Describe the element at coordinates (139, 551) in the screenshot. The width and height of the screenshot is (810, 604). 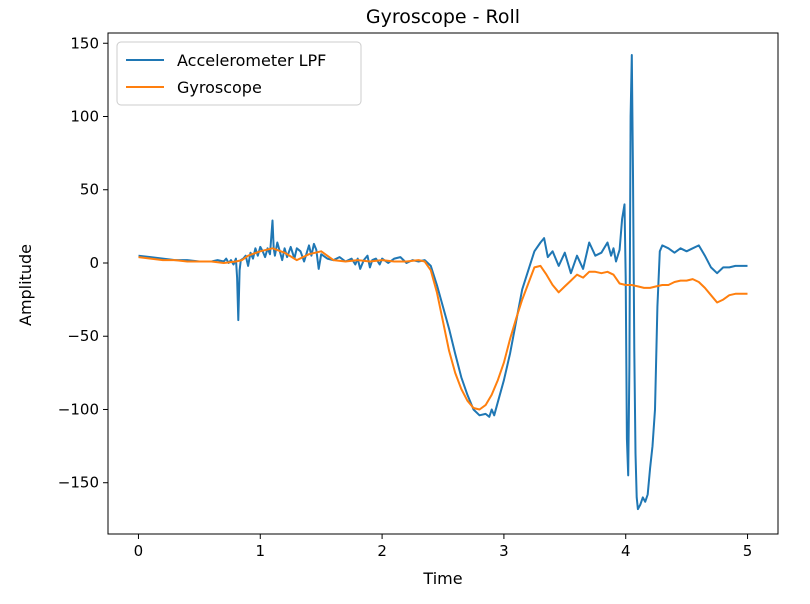
I see `x-tick-label: 0` at that location.